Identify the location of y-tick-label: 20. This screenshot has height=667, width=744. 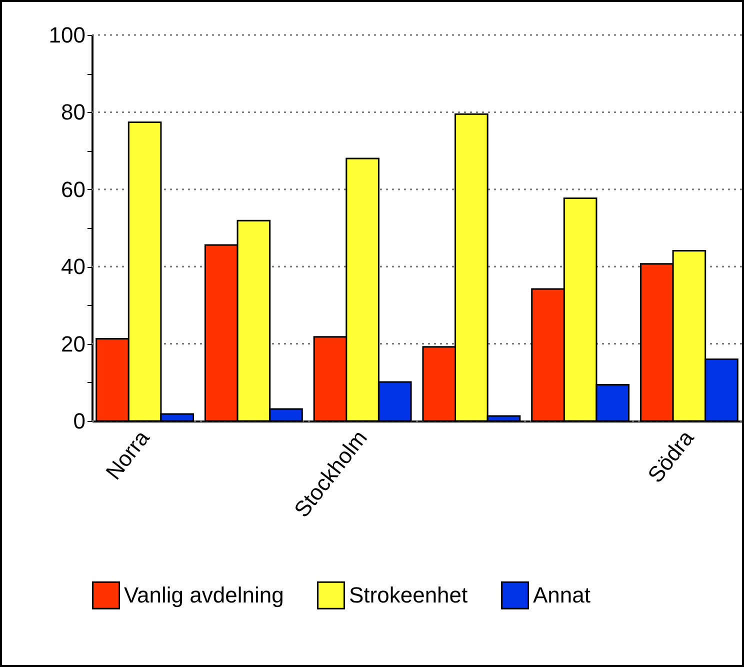
(73, 343).